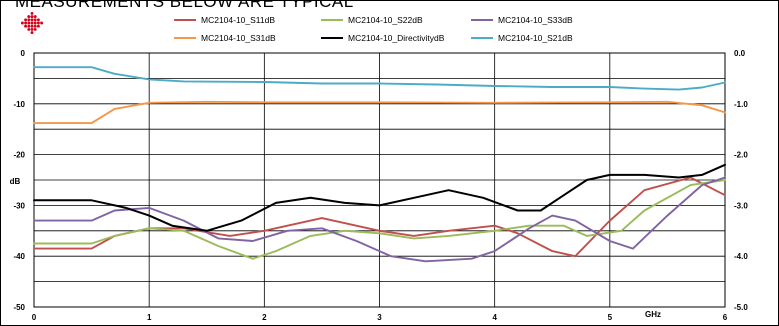 The width and height of the screenshot is (779, 326). I want to click on series-line-s21, so click(379, 78).